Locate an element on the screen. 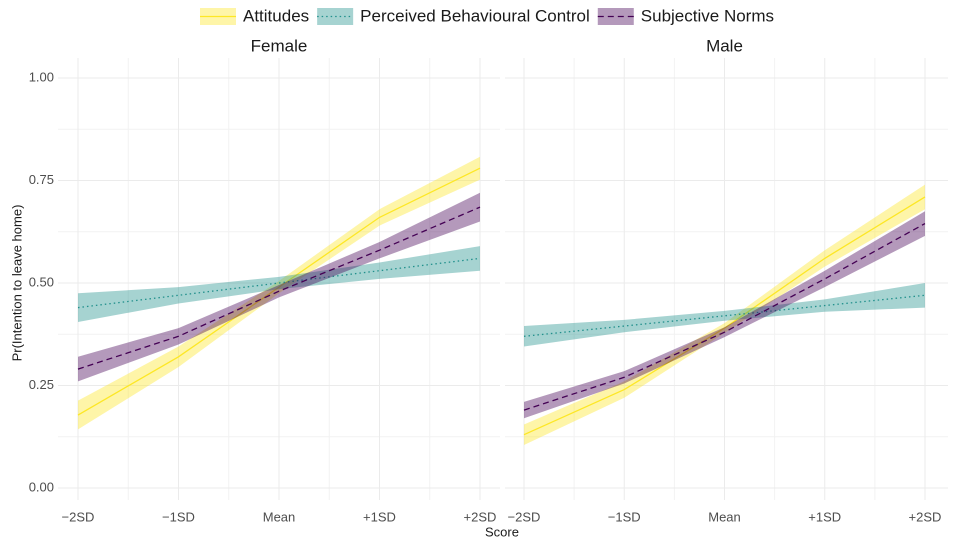 The image size is (953, 540). legend-key is located at coordinates (615, 16).